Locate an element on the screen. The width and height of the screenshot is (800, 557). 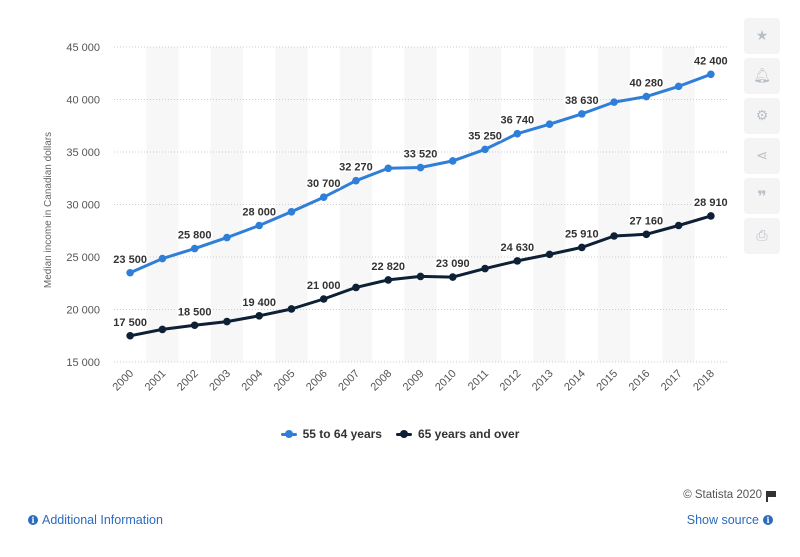
data-label: 28 000 is located at coordinates (259, 213).